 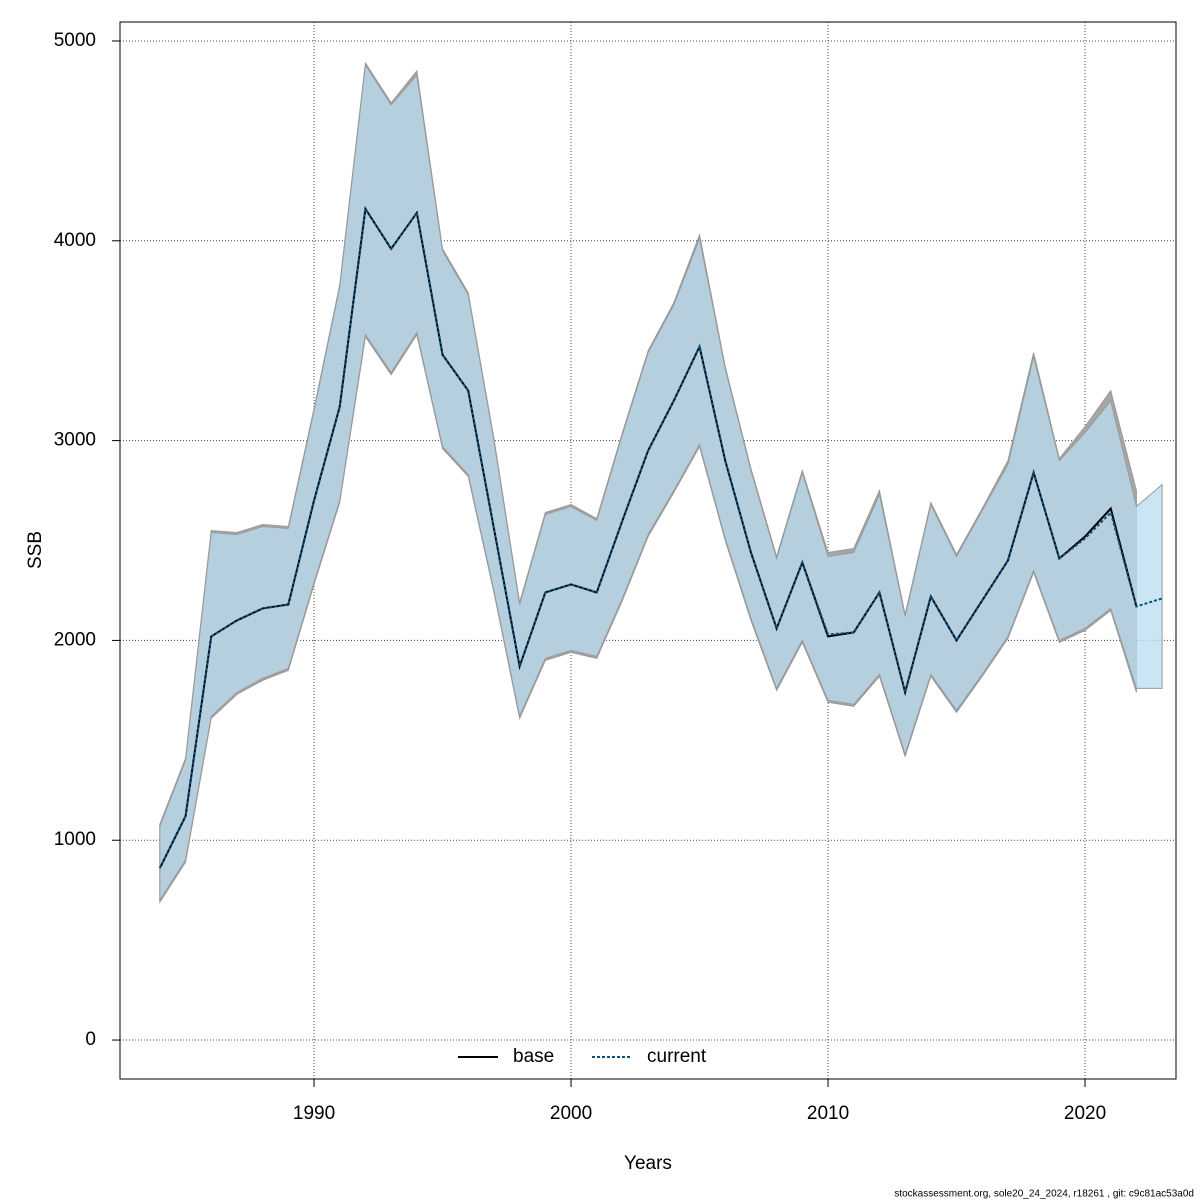 What do you see at coordinates (314, 1113) in the screenshot?
I see `x-tick-label: 1990` at bounding box center [314, 1113].